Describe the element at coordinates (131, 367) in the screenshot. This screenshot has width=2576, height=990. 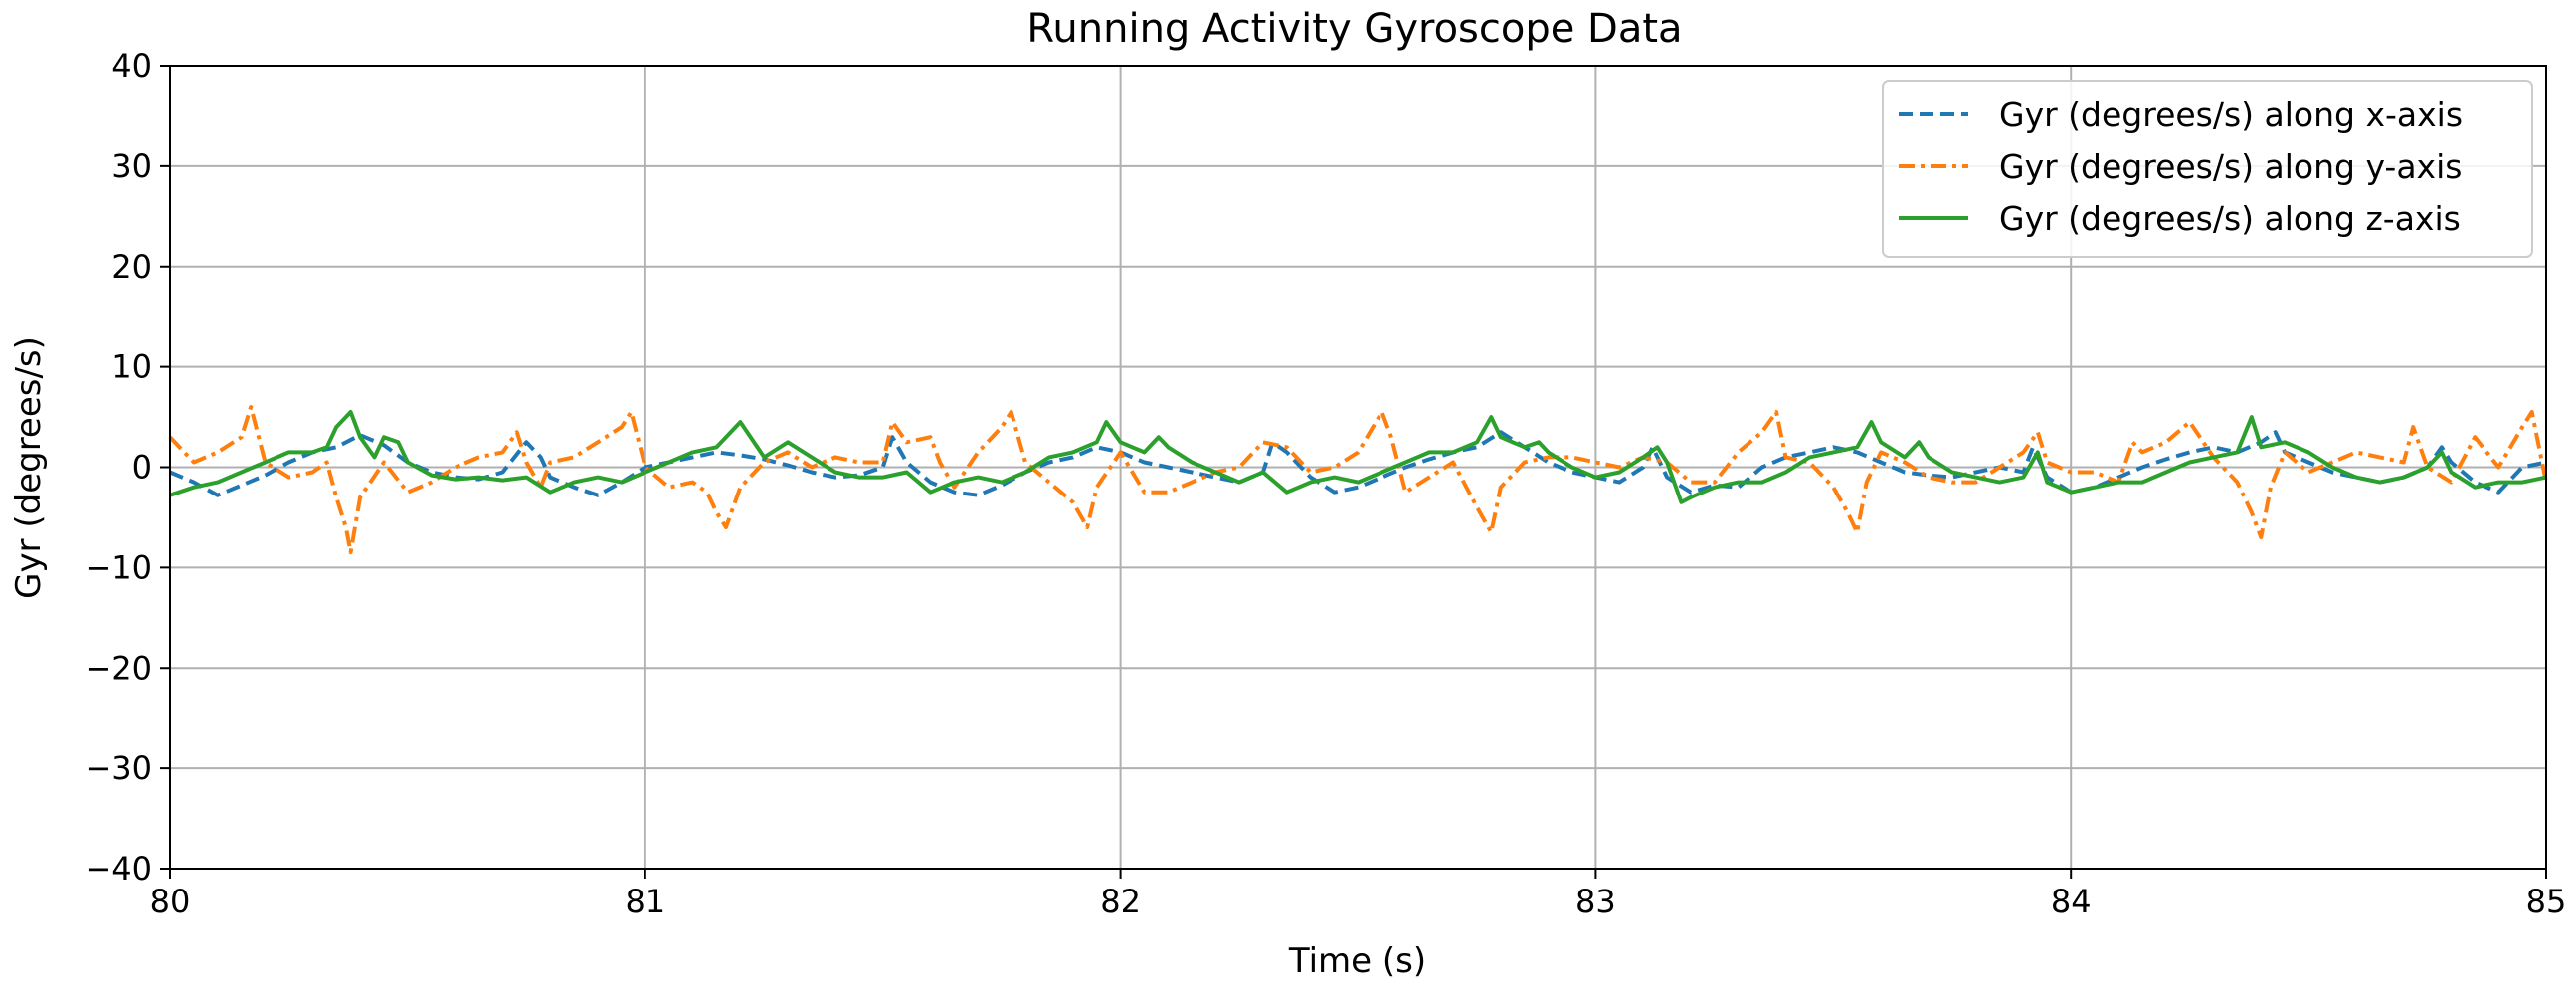
I see `y-tick-label: 10` at that location.